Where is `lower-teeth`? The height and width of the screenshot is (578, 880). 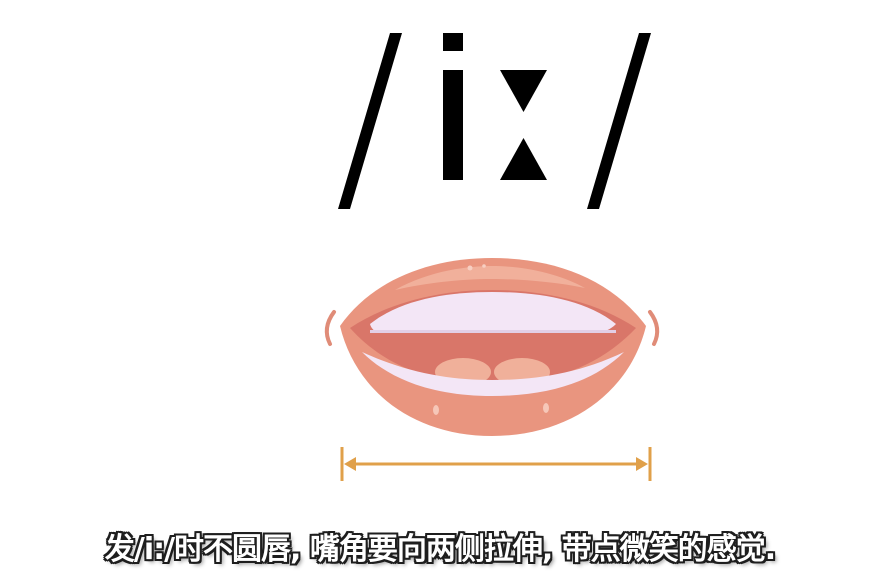 lower-teeth is located at coordinates (493, 374).